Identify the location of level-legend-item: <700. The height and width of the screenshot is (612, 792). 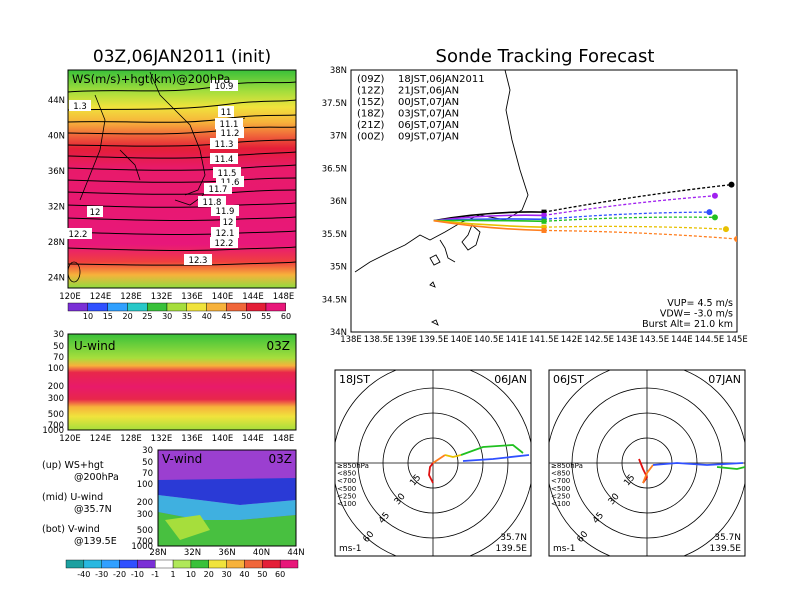
(560, 481).